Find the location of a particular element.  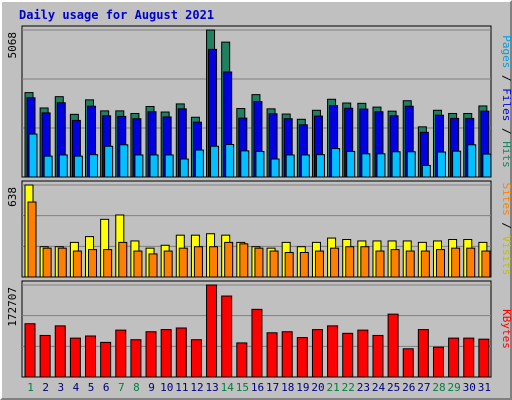

legend-entry: Hits is located at coordinates (506, 154).